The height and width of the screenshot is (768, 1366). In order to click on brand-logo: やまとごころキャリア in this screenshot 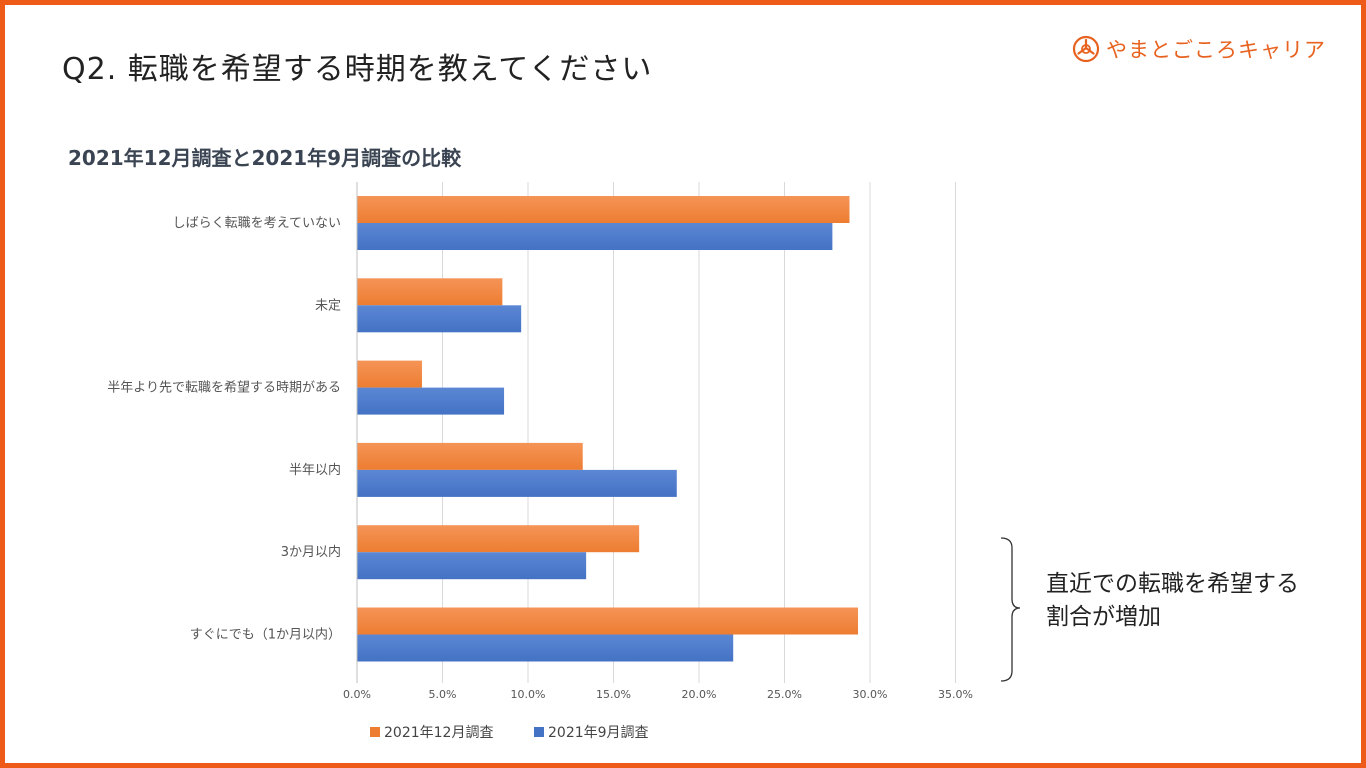, I will do `click(1199, 49)`.